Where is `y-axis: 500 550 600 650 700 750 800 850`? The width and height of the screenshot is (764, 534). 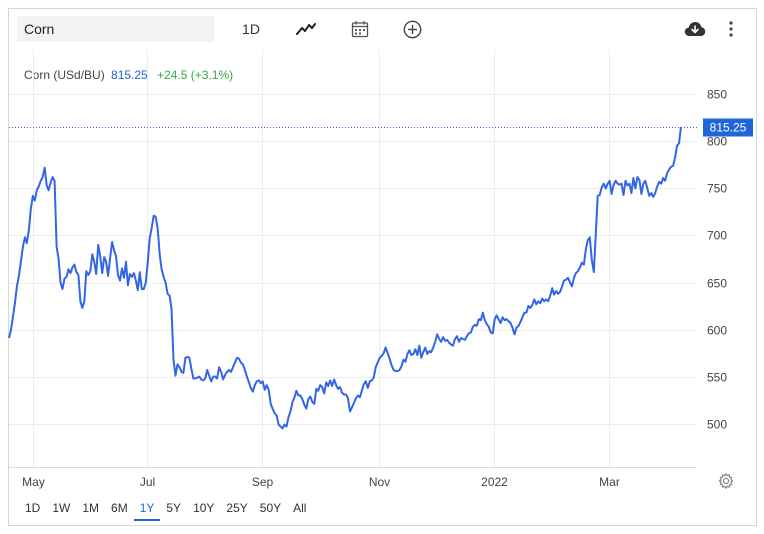 y-axis: 500 550 600 650 700 750 800 850 is located at coordinates (717, 260).